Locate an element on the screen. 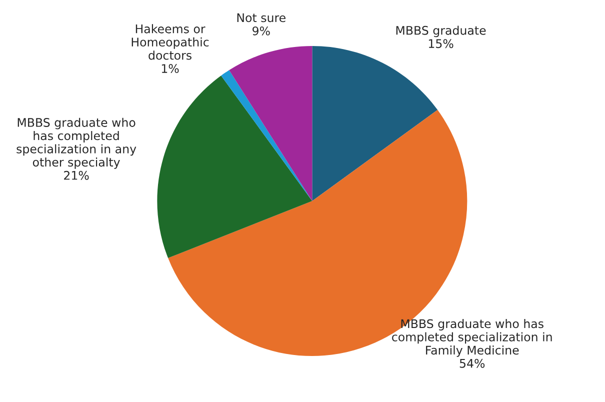 The height and width of the screenshot is (402, 605). data-label: 1% is located at coordinates (170, 68).